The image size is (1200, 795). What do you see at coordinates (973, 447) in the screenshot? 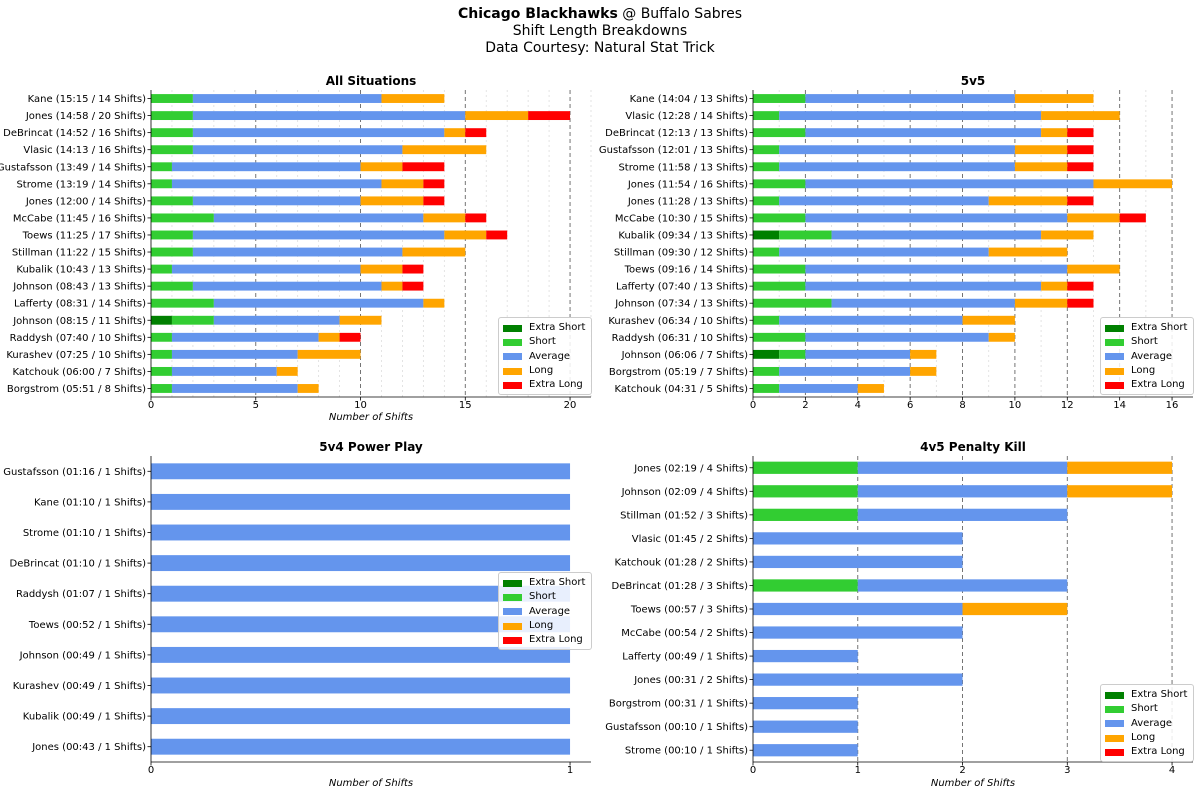
I see `chart-title: 4v5 Penalty Kill` at bounding box center [973, 447].